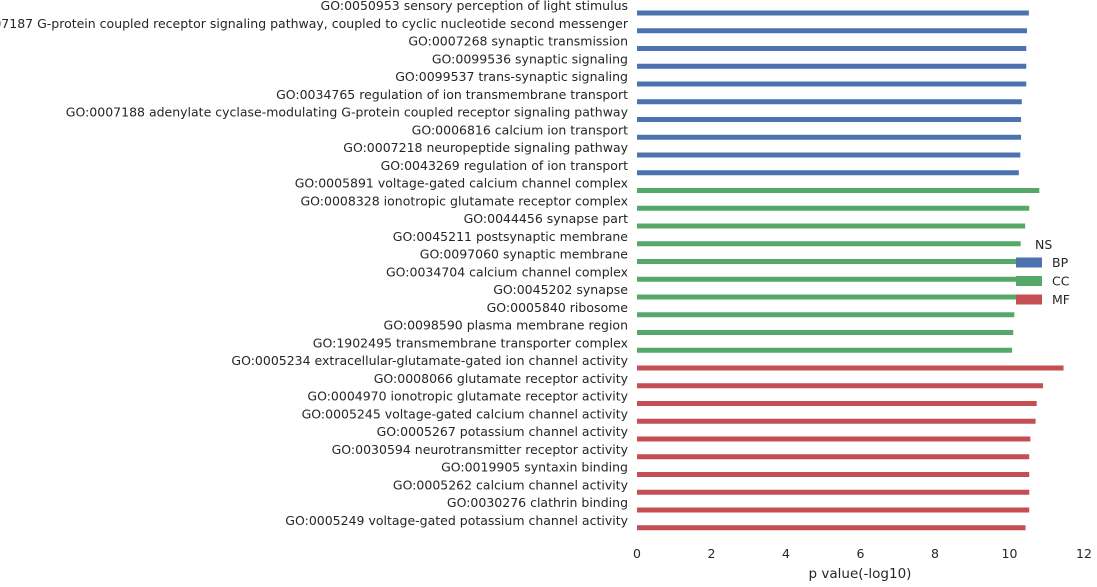 Image resolution: width=1097 pixels, height=587 pixels. What do you see at coordinates (860, 574) in the screenshot?
I see `x-axis-label: p value(-log10)` at bounding box center [860, 574].